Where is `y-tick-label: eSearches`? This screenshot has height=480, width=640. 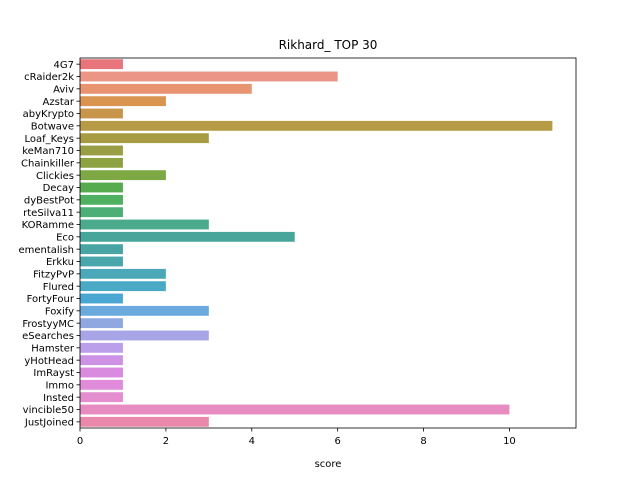
y-tick-label: eSearches is located at coordinates (48, 336).